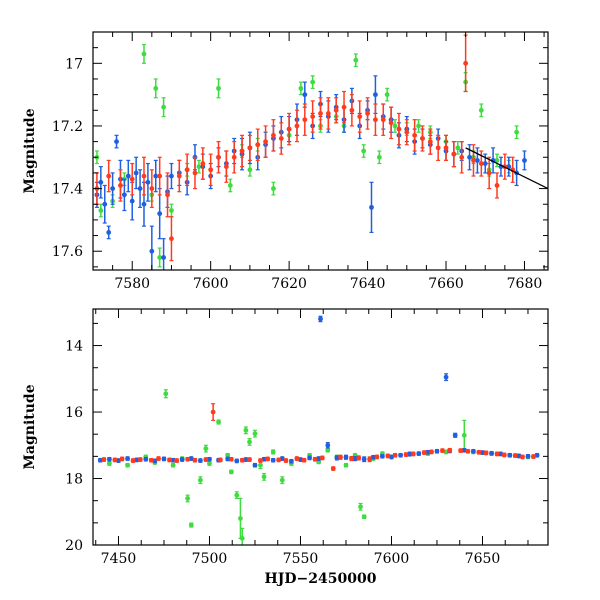 The height and width of the screenshot is (600, 600). Describe the element at coordinates (318, 437) in the screenshot. I see `series-red` at that location.